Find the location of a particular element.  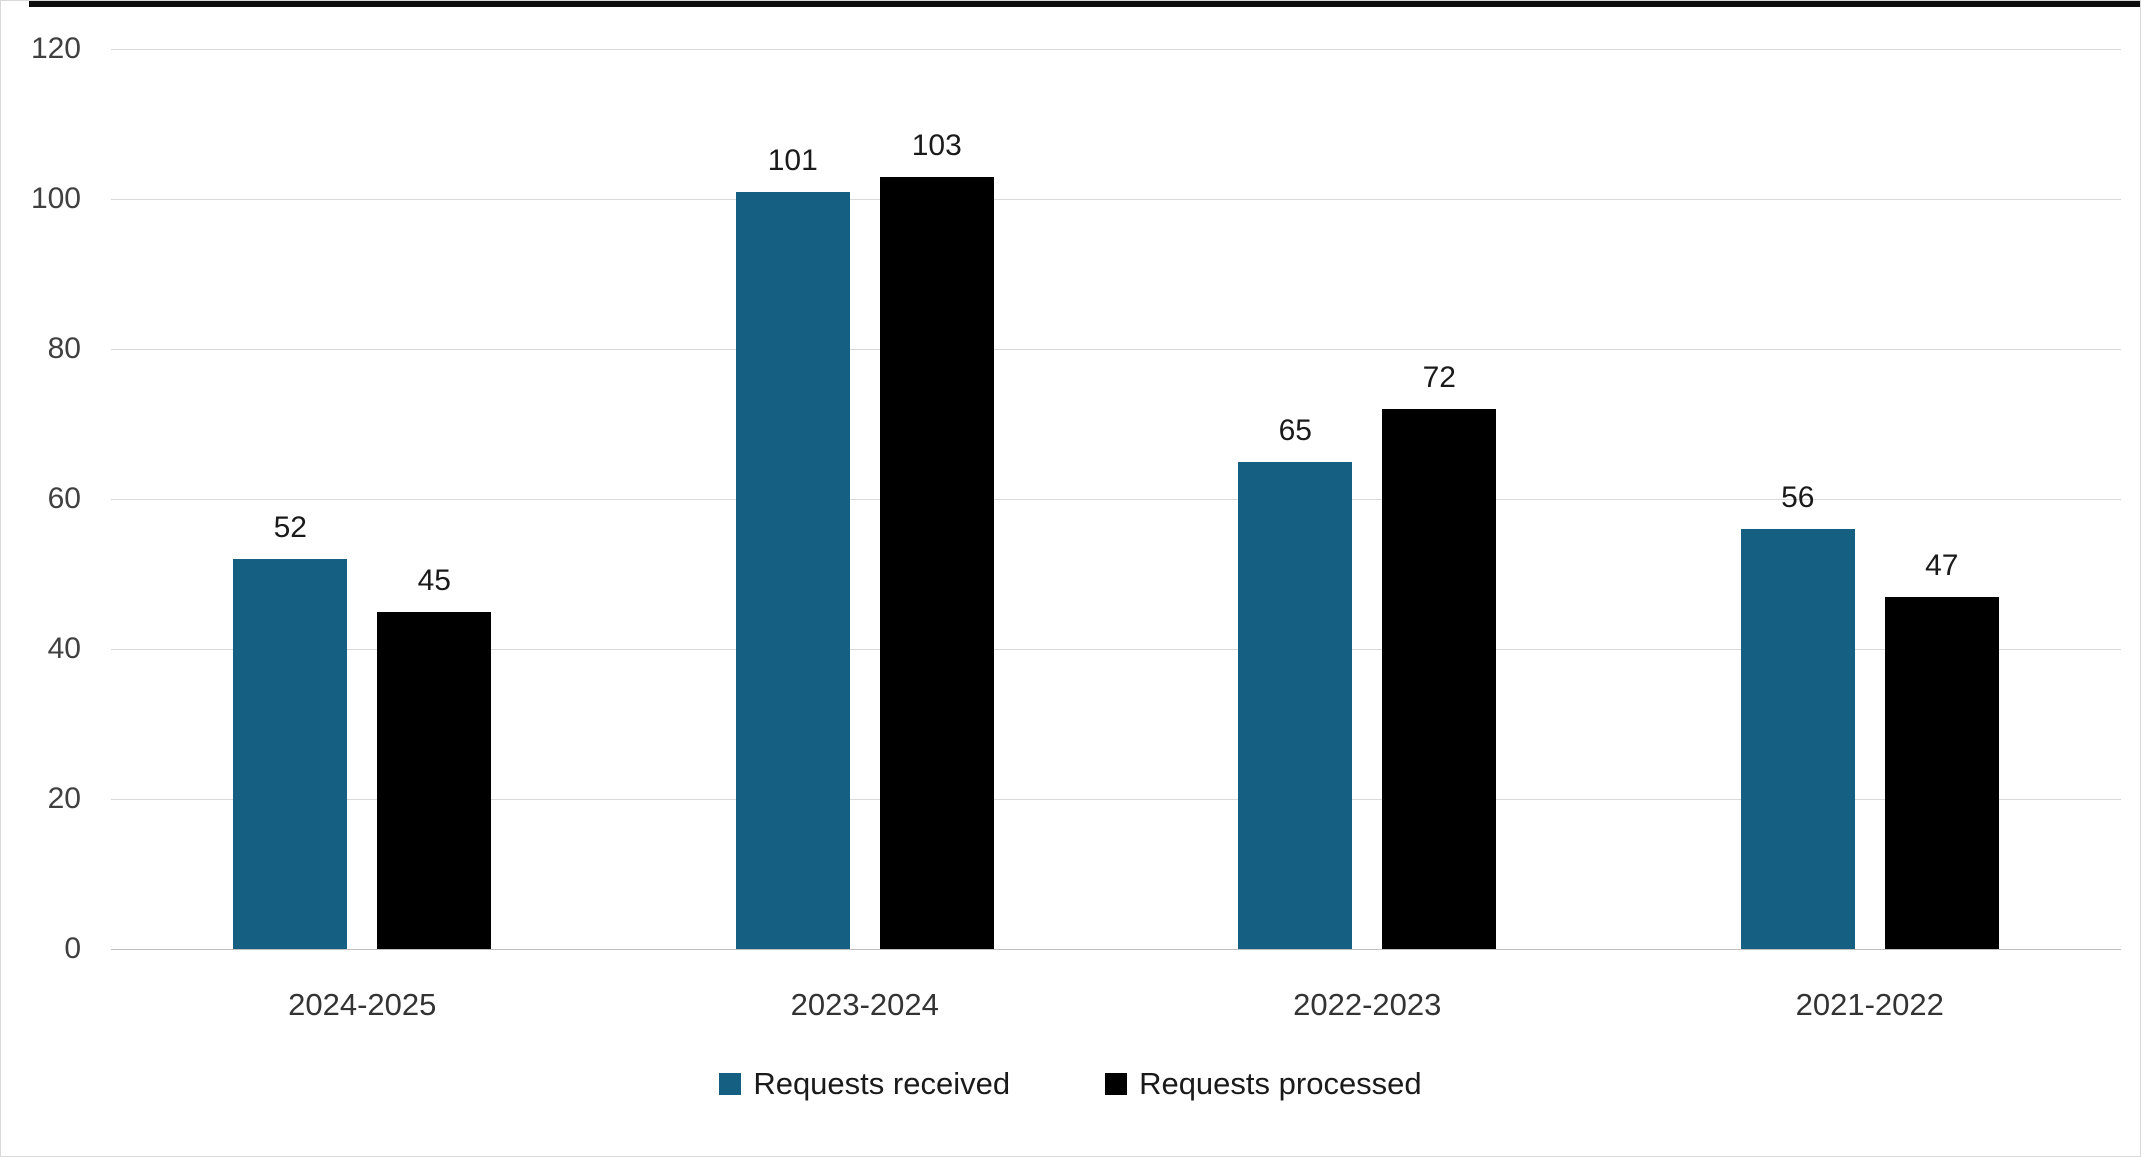

y-axis-tick-label: 120 is located at coordinates (55, 48).